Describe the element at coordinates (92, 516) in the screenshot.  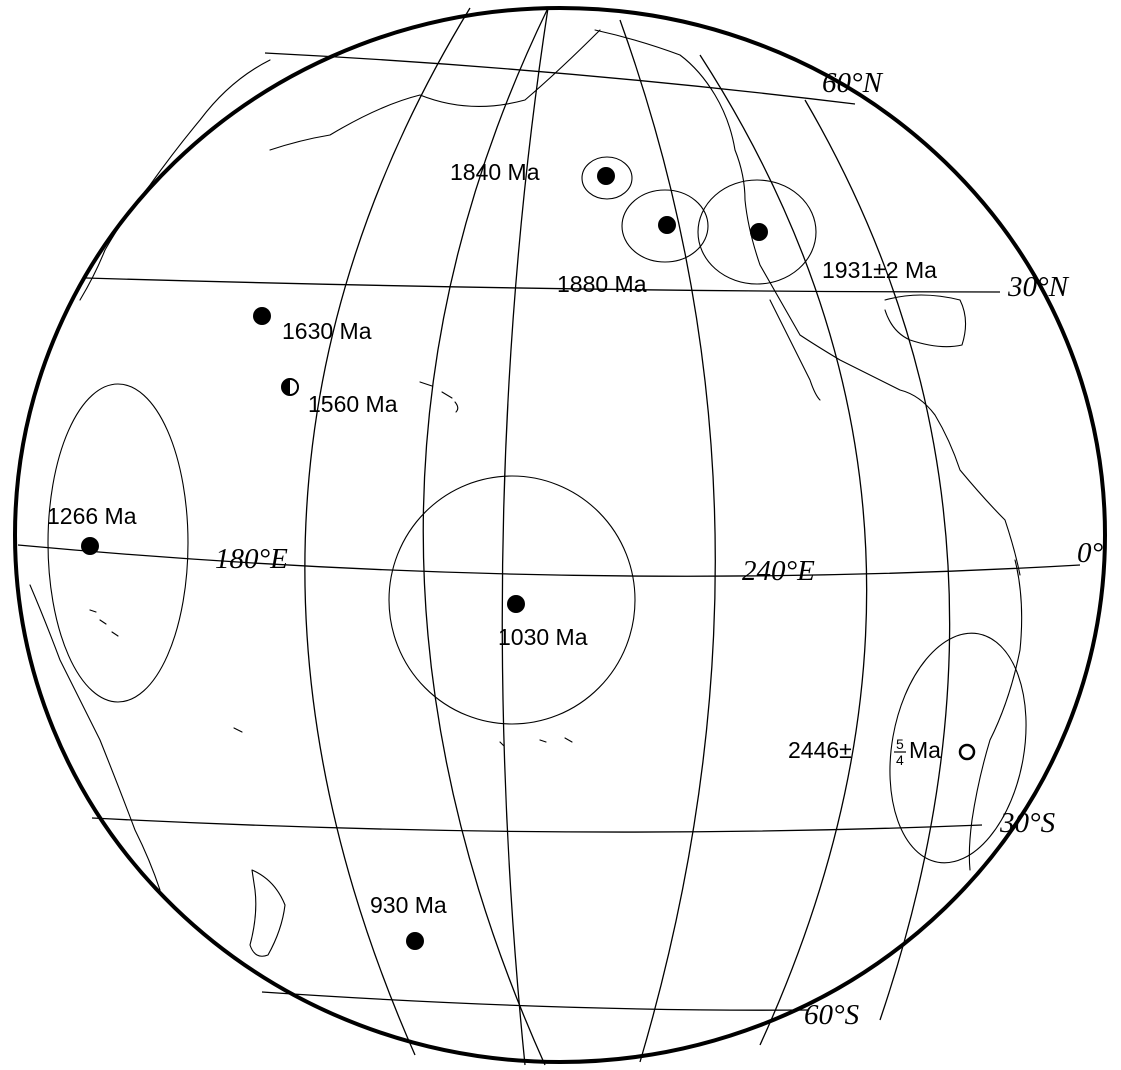
I see `pole-label-1266: 1266 Ma` at that location.